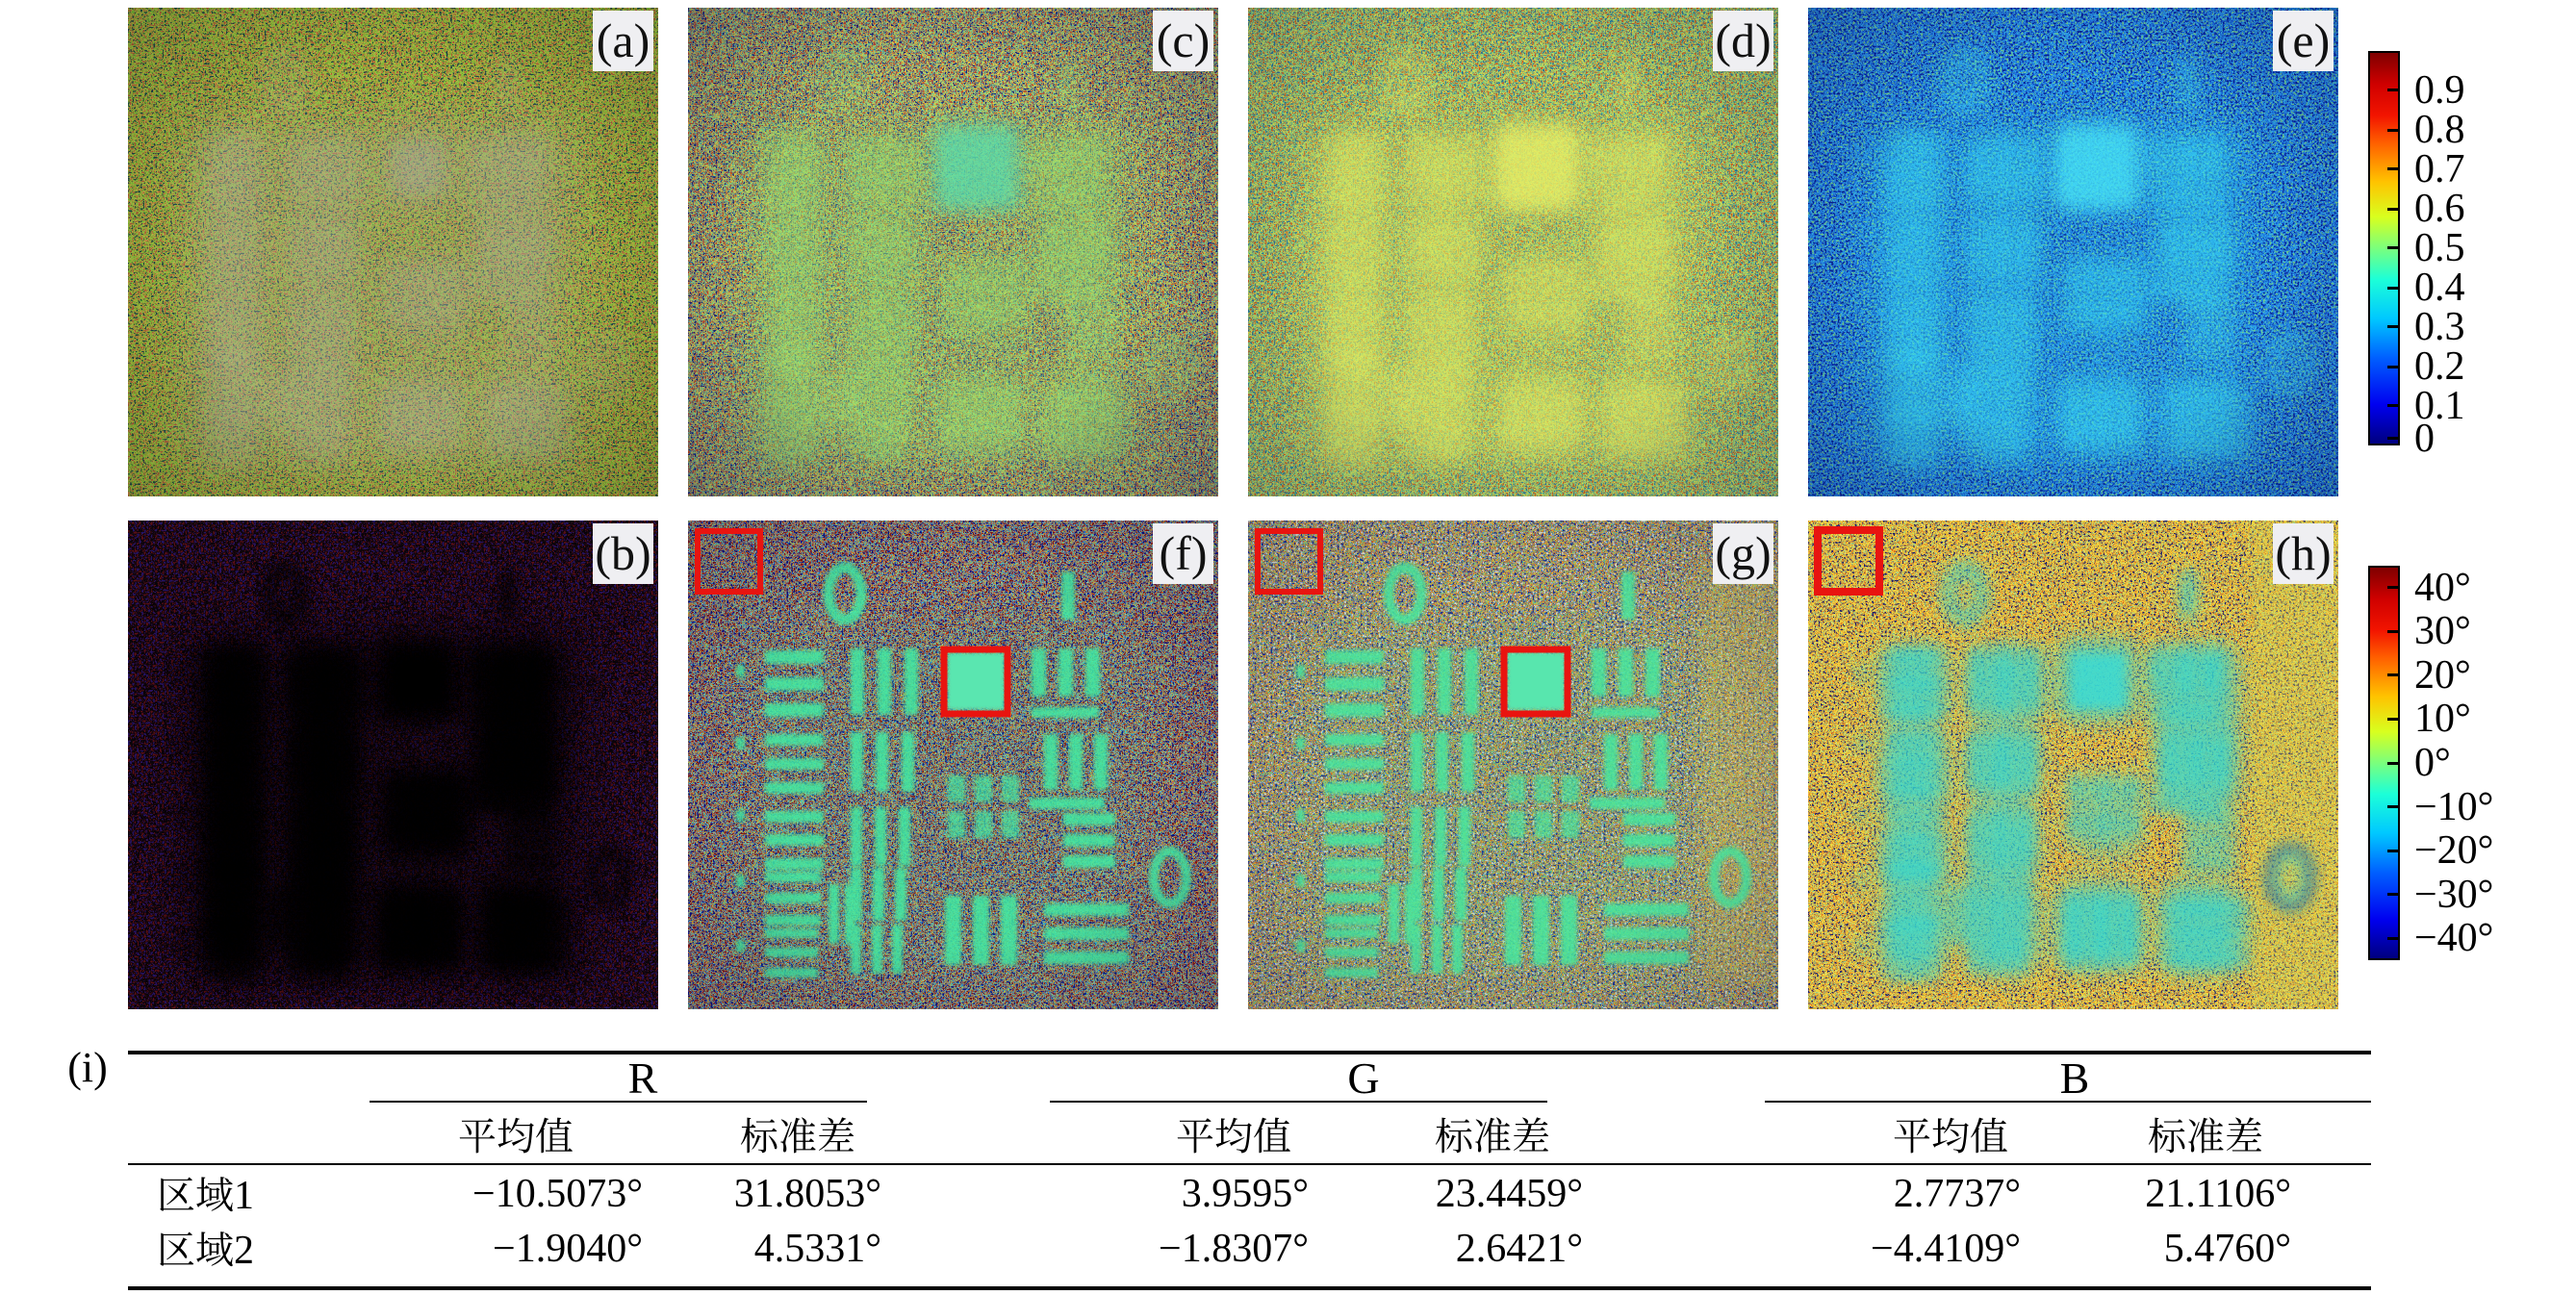 This screenshot has height=1295, width=2576. Describe the element at coordinates (244, 1196) in the screenshot. I see `svg-text: 1` at that location.